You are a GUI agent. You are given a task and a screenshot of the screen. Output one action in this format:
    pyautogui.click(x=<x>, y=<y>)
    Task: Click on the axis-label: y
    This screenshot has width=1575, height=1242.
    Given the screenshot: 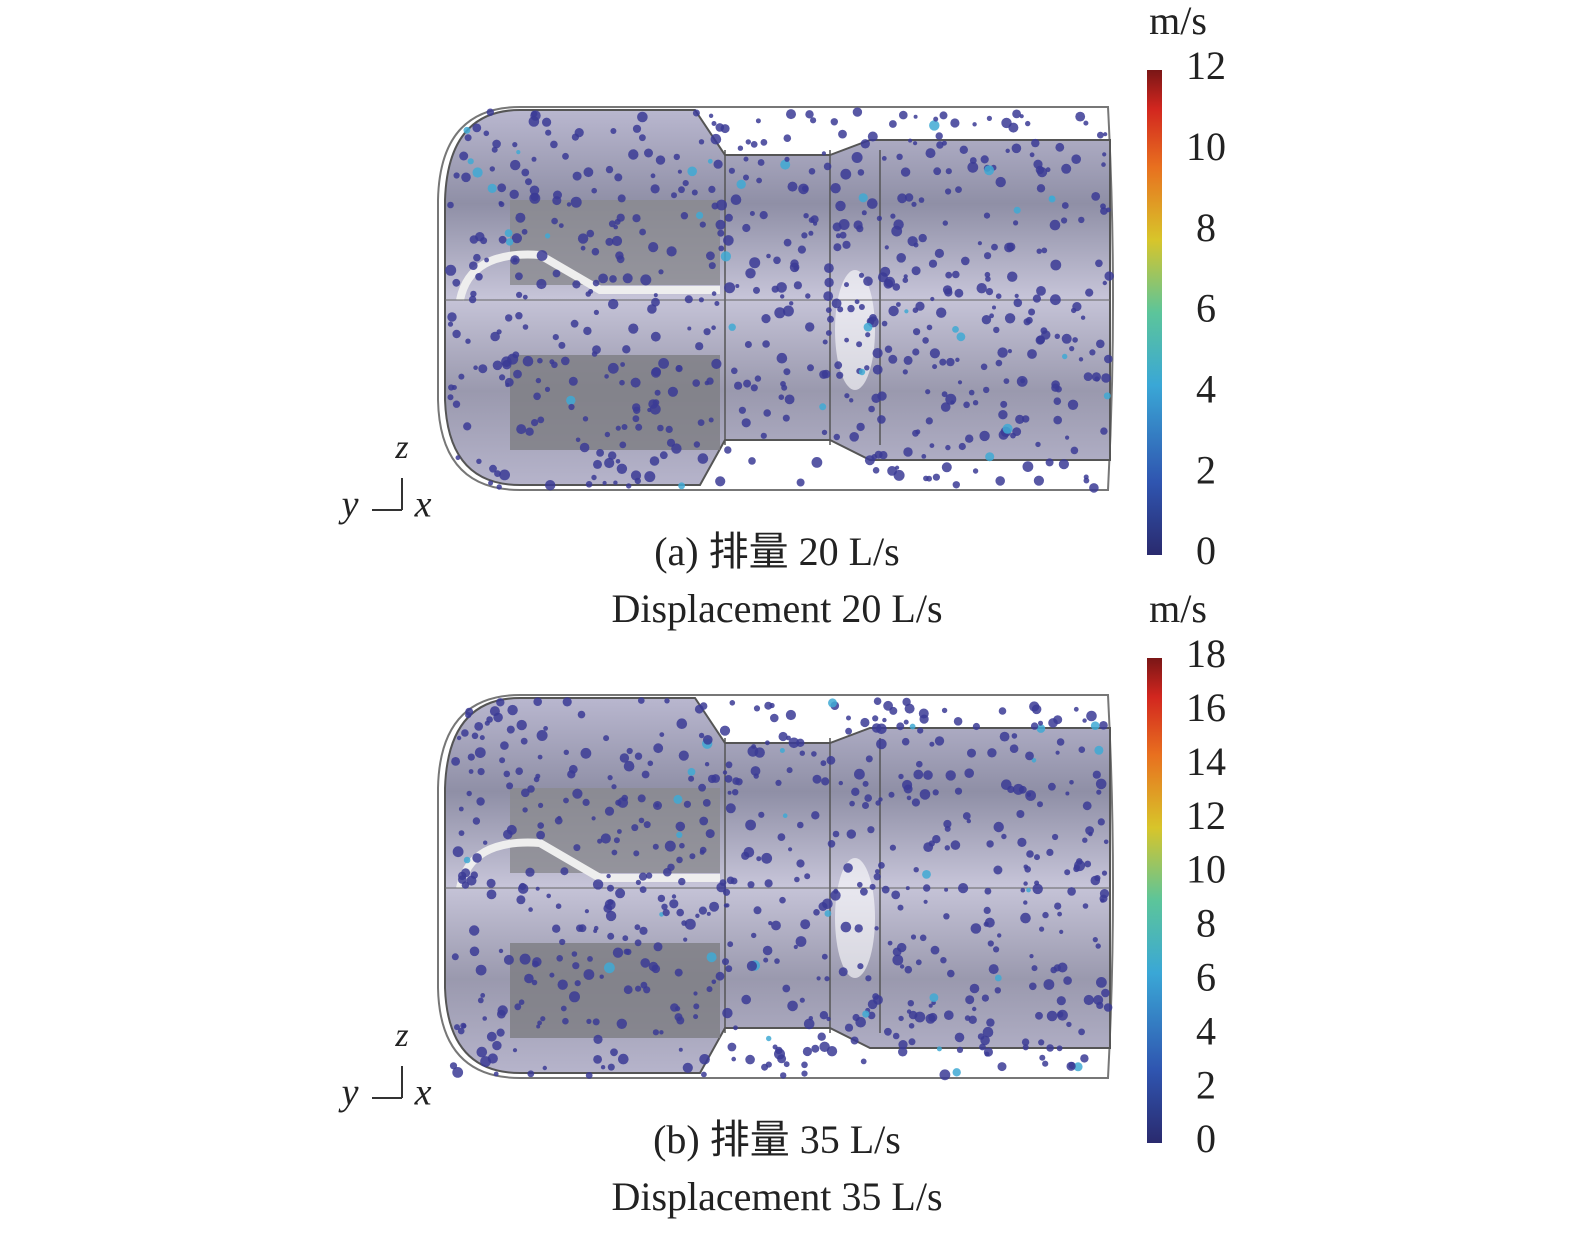 What is the action you would take?
    pyautogui.click(x=348, y=505)
    